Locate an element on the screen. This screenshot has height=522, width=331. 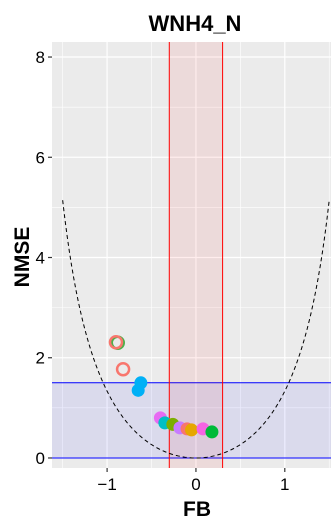
y-tick-label: 8 is located at coordinates (40, 57).